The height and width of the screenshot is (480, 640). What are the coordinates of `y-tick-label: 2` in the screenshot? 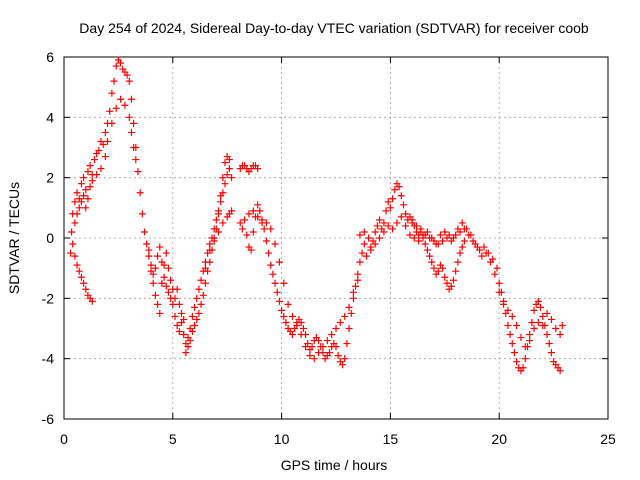 It's located at (50, 178).